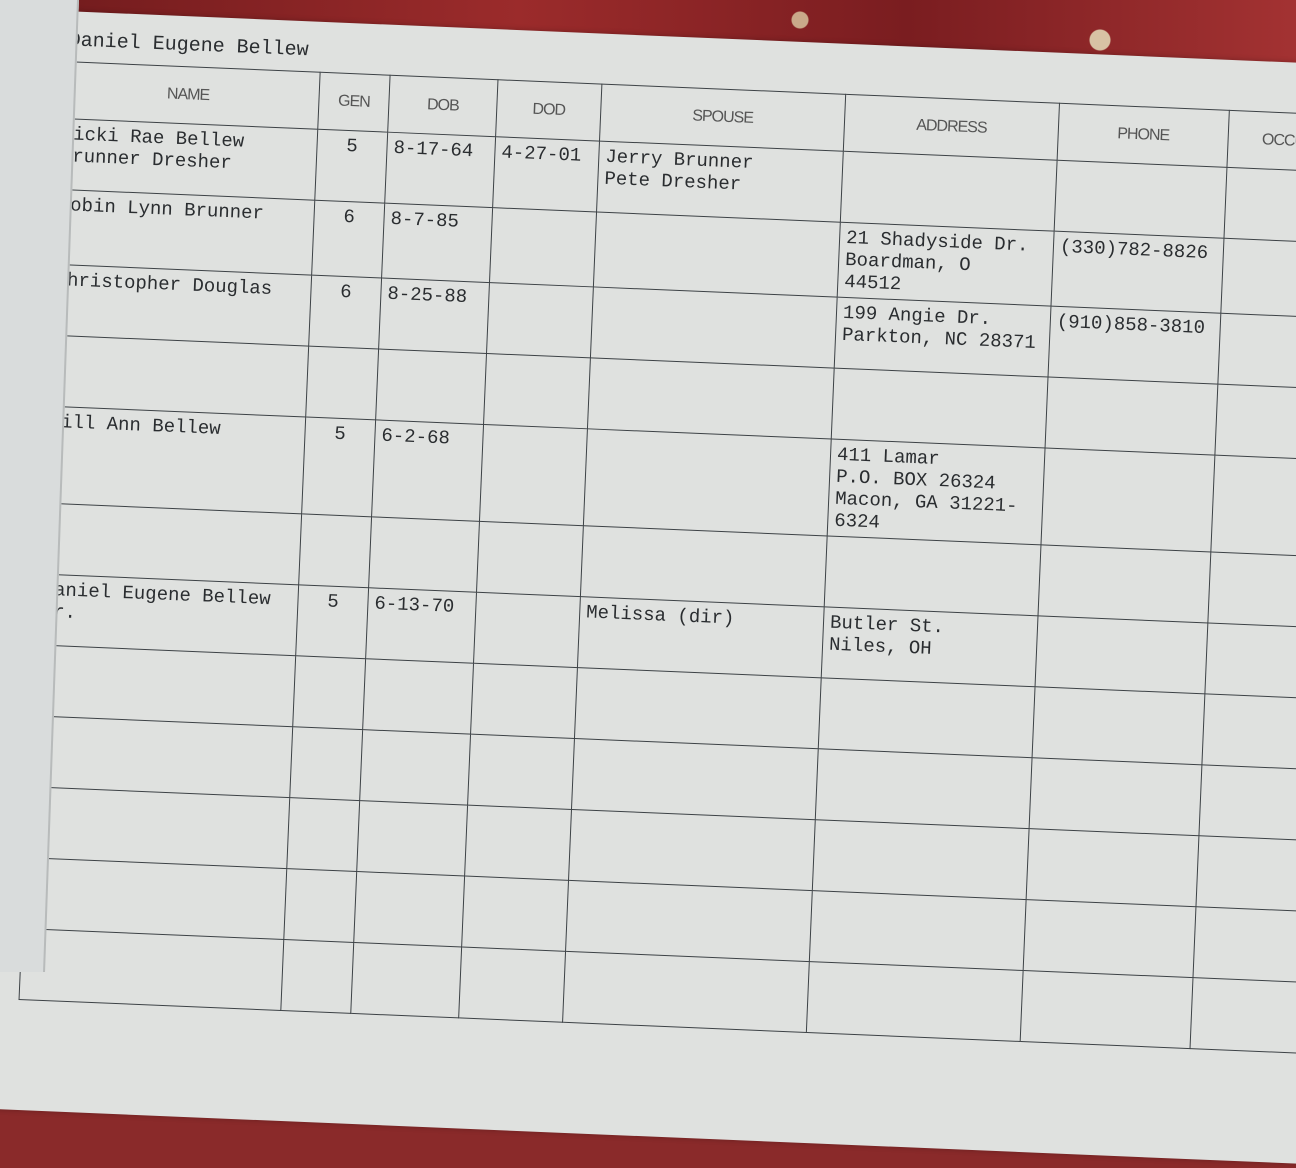 The image size is (1296, 1168). Describe the element at coordinates (427, 470) in the screenshot. I see `cell-dob: 6-2-68` at that location.